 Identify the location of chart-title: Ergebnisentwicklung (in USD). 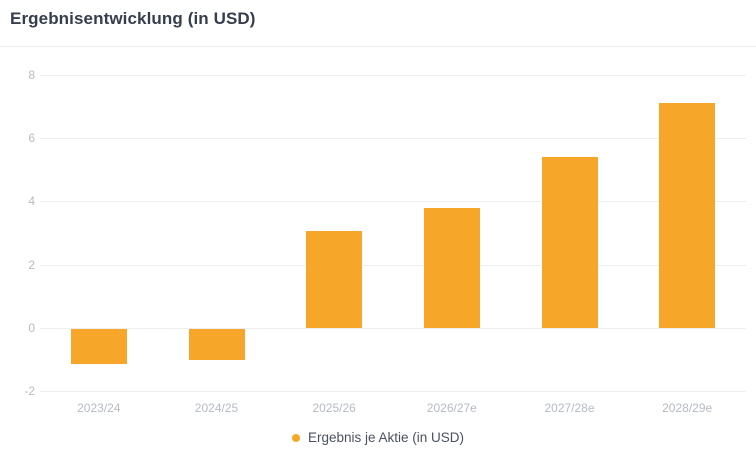
(133, 18).